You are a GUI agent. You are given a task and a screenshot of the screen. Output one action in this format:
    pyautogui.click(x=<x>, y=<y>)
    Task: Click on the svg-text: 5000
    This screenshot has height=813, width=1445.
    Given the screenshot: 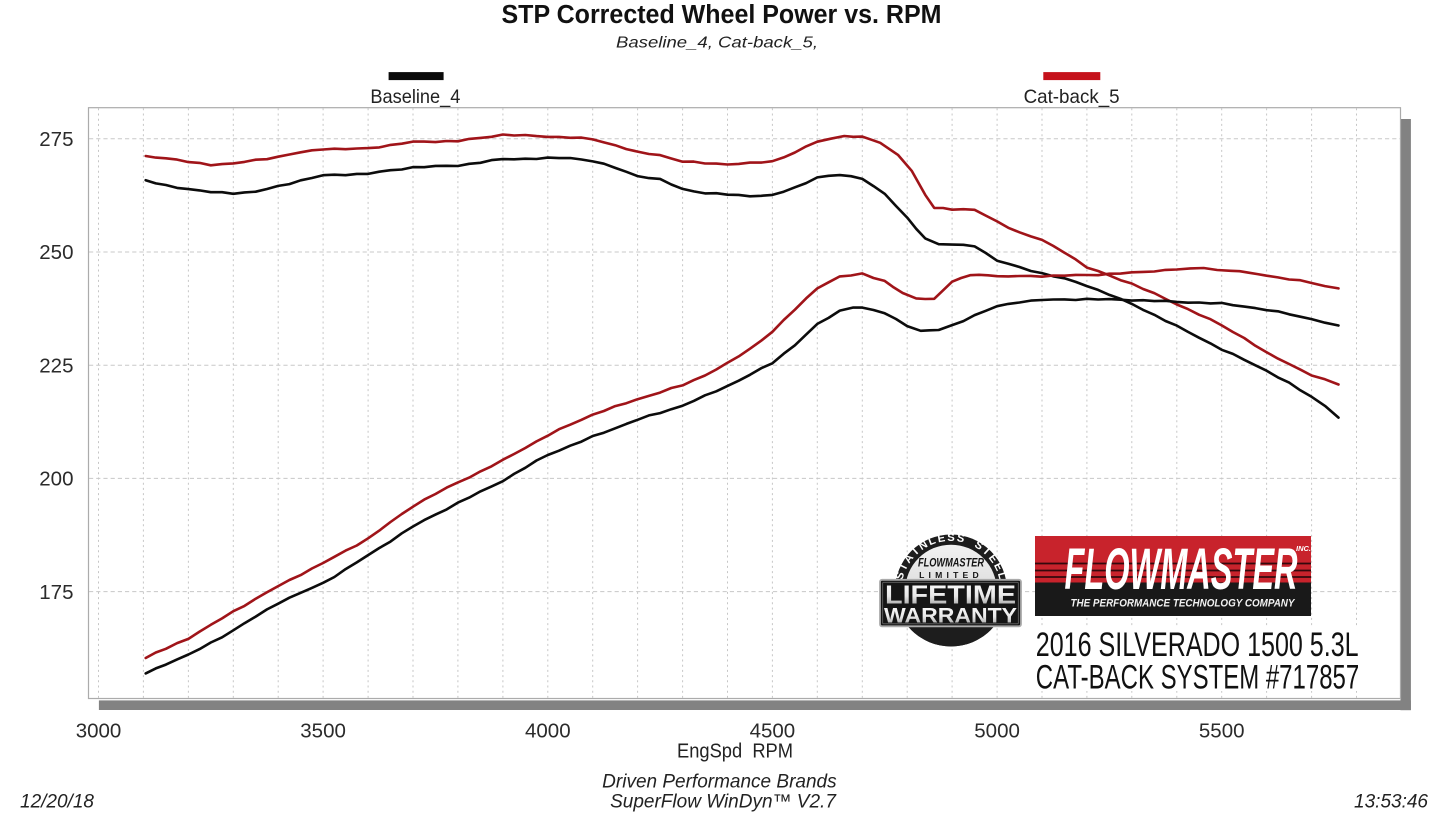 What is the action you would take?
    pyautogui.click(x=997, y=731)
    